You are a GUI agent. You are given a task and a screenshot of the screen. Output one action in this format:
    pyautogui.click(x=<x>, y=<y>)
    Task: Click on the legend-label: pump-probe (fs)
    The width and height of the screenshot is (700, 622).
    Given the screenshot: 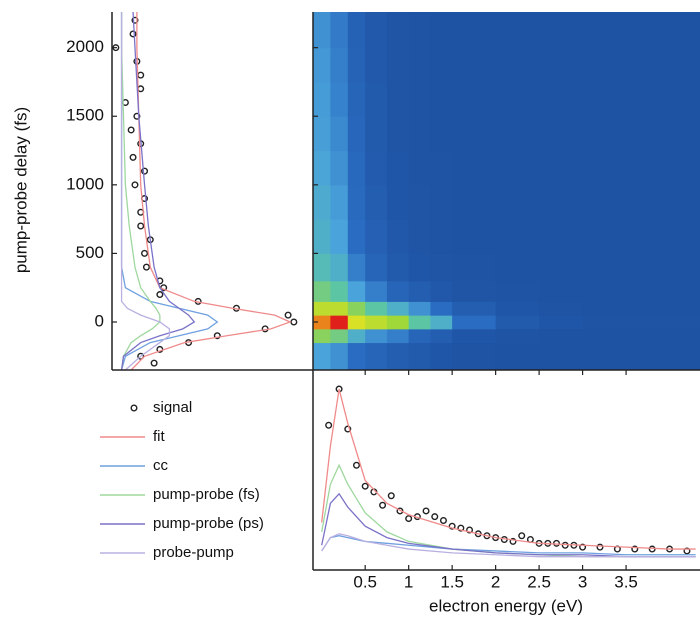 What is the action you would take?
    pyautogui.click(x=206, y=494)
    